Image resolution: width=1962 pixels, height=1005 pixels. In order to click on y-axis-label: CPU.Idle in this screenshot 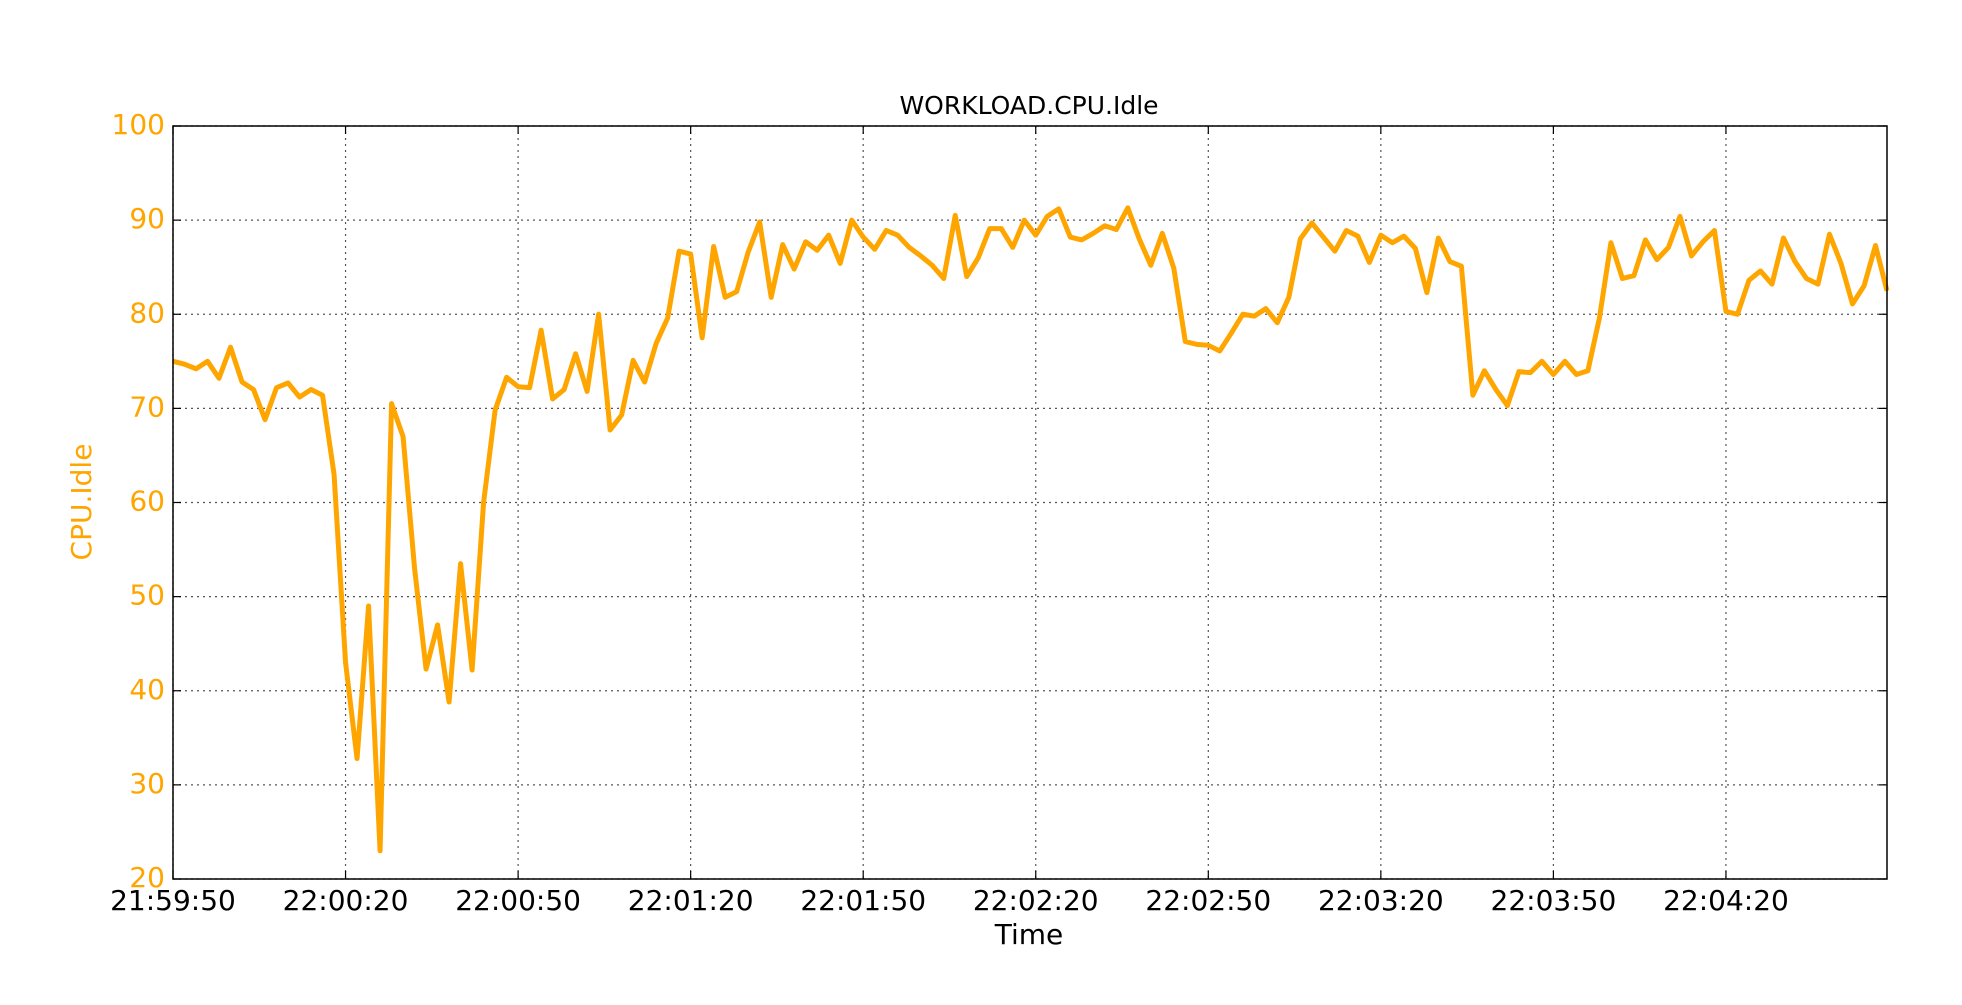, I will do `click(81, 502)`.